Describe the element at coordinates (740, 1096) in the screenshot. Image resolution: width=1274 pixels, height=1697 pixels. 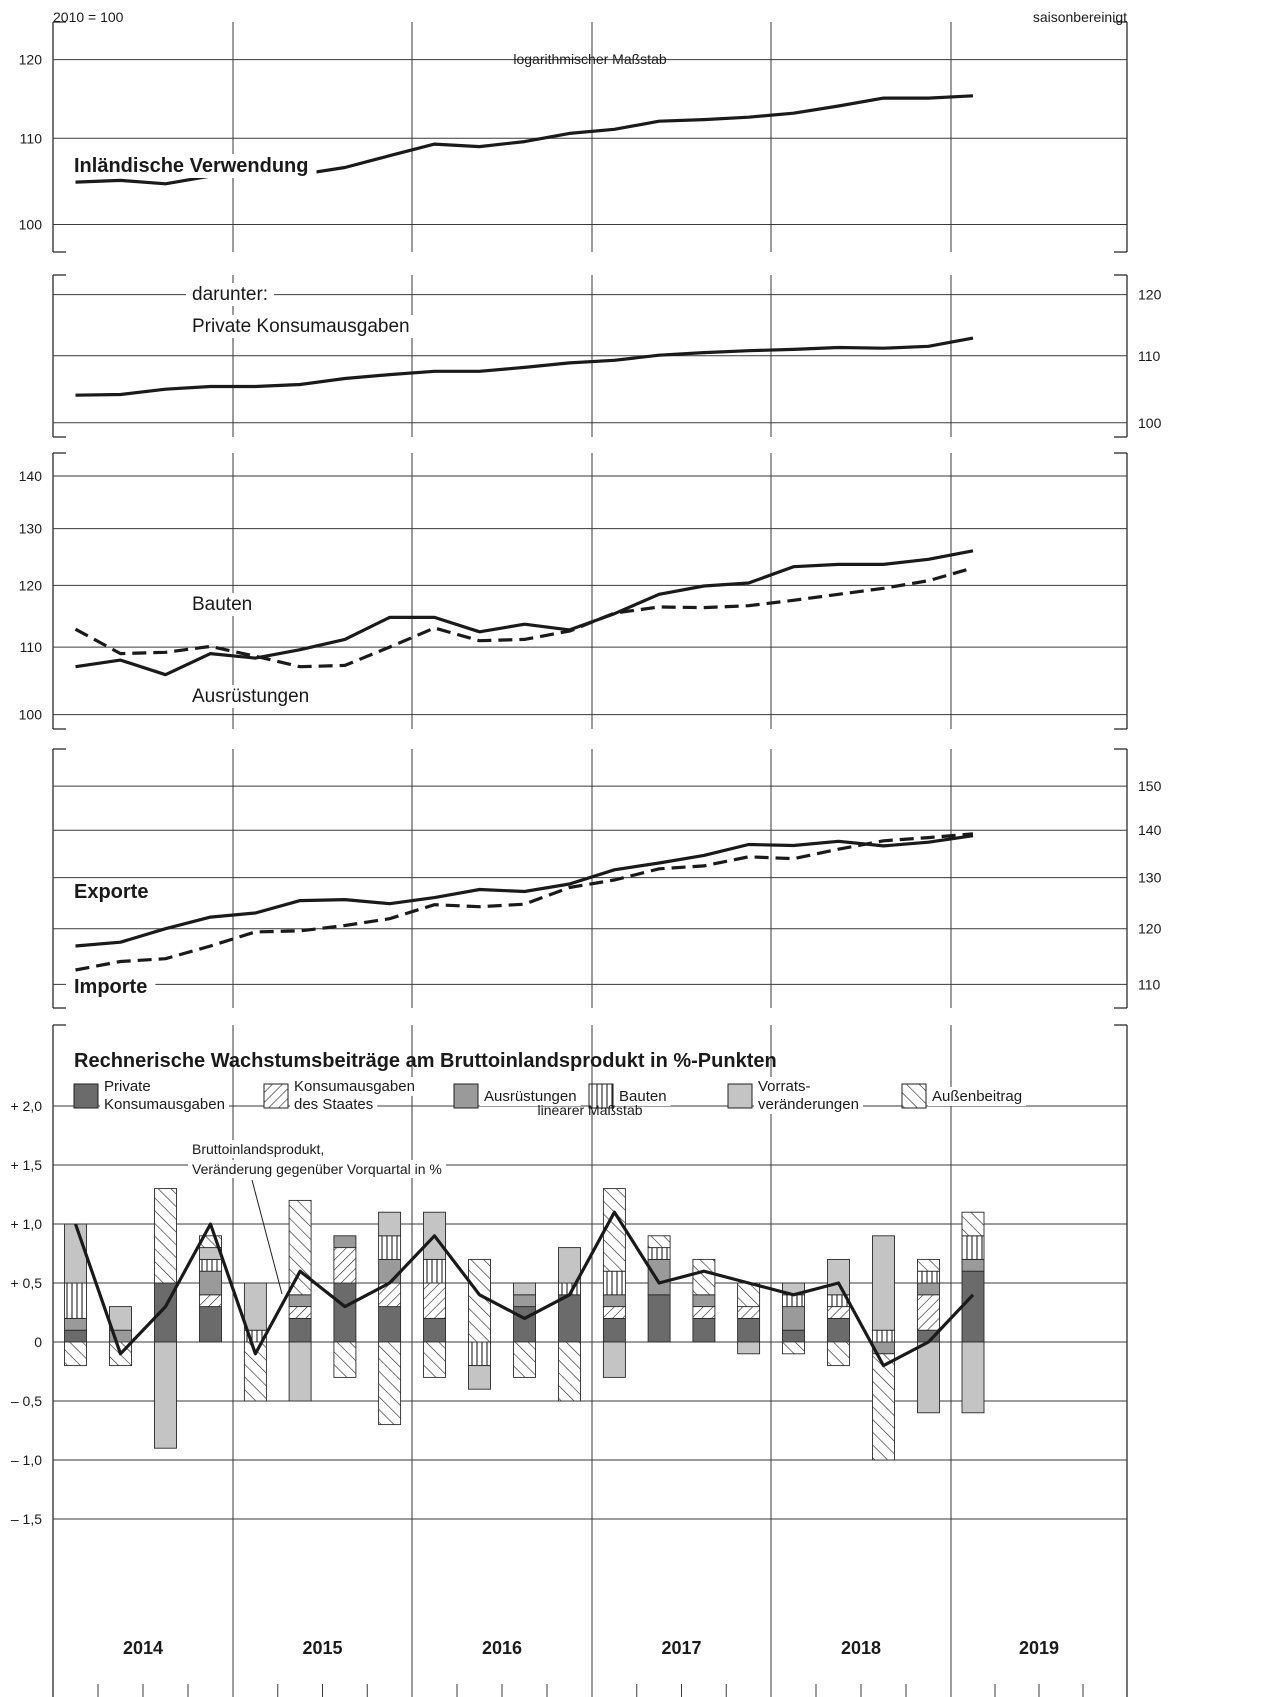
I see `legend-swatch-inventory` at that location.